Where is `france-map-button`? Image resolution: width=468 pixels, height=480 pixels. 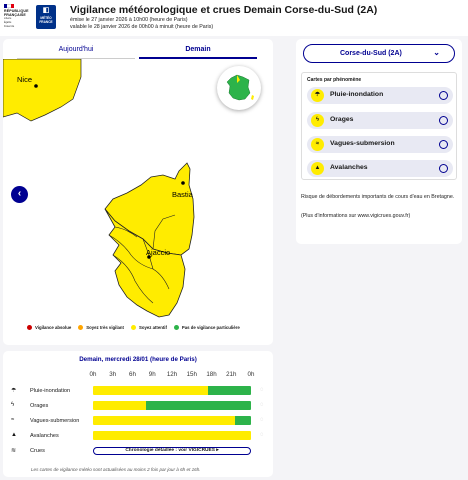 france-map-button is located at coordinates (239, 88).